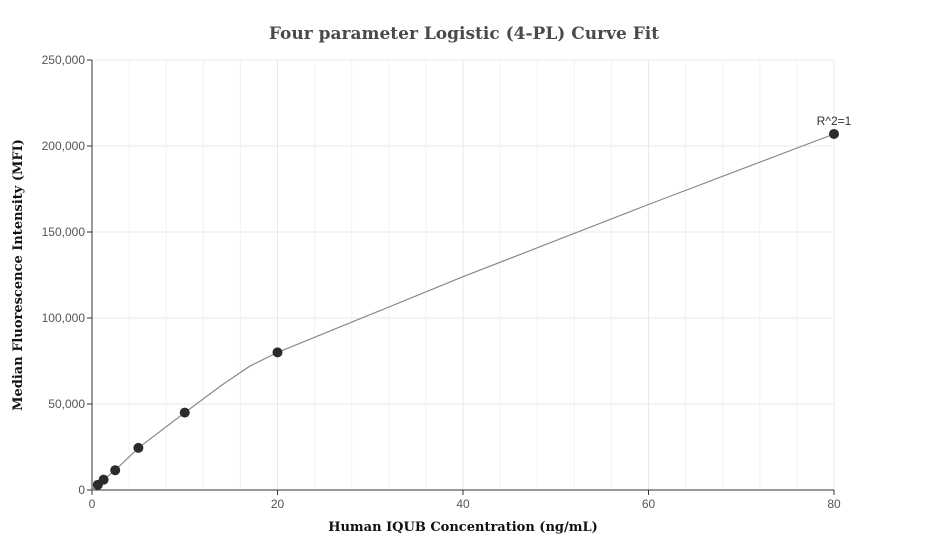  Describe the element at coordinates (649, 504) in the screenshot. I see `x-tick-label: 60` at that location.